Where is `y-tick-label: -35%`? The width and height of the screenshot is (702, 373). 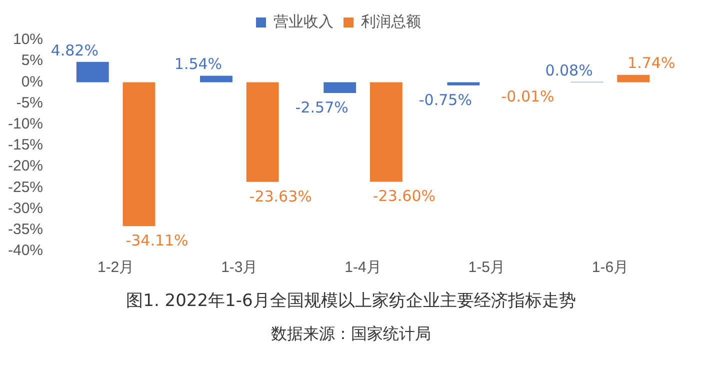 y-tick-label: -35% is located at coordinates (26, 229).